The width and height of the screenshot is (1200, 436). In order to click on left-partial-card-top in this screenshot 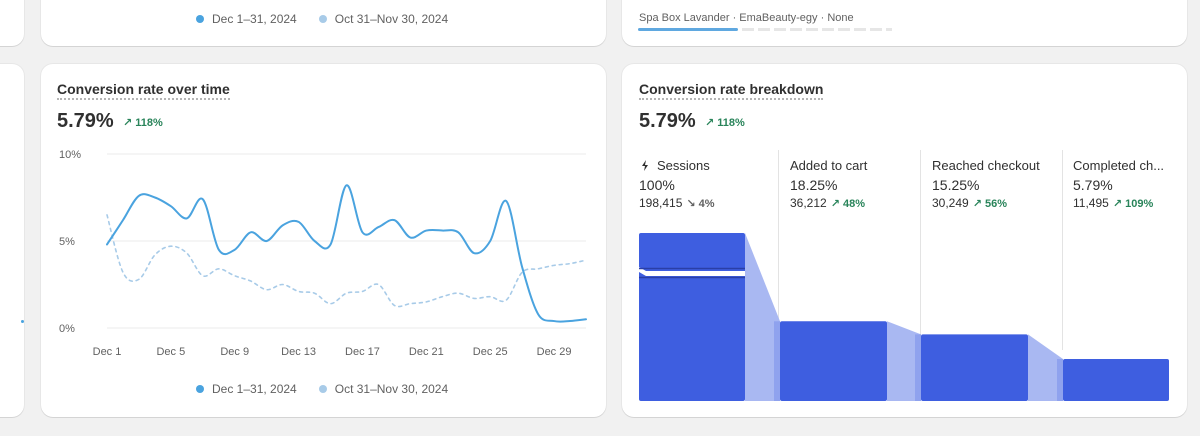, I will do `click(12, 23)`.